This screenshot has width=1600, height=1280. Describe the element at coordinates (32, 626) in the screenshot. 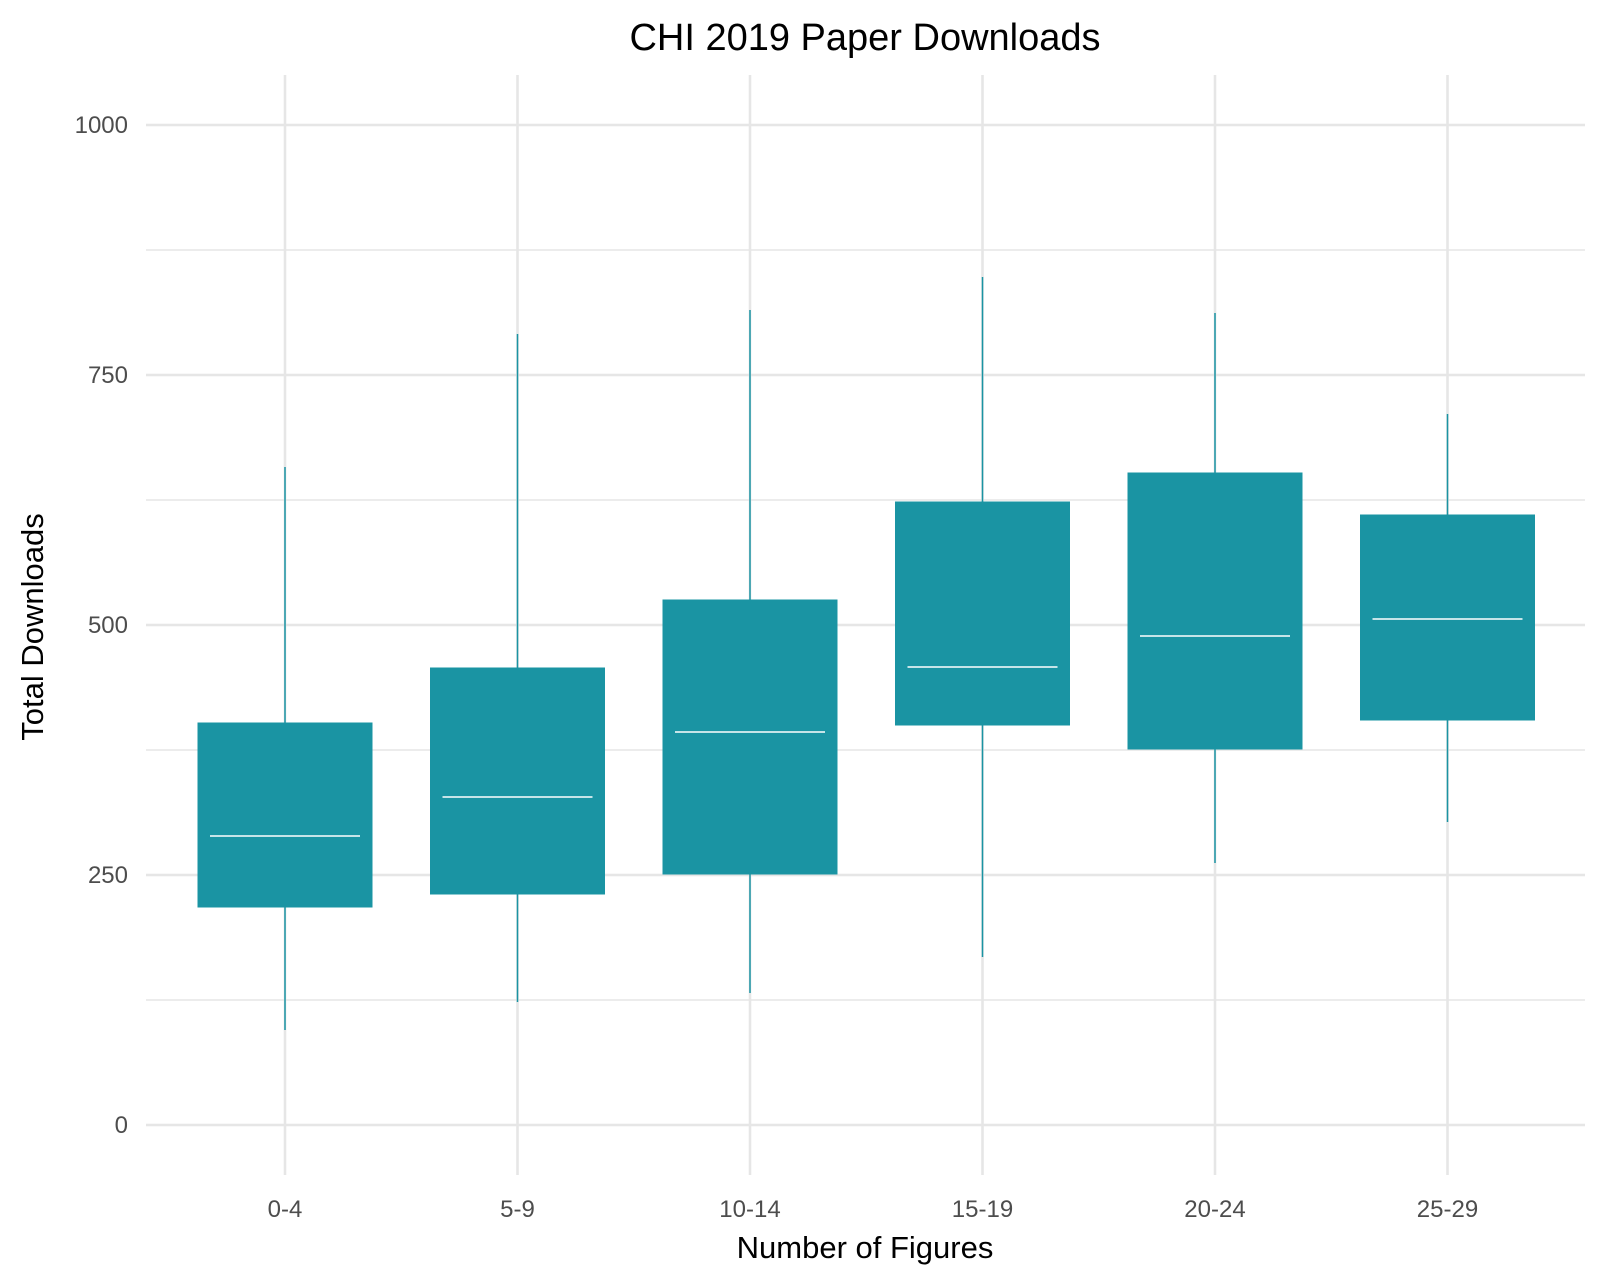

I see `y-axis-title: Total Downloads` at that location.